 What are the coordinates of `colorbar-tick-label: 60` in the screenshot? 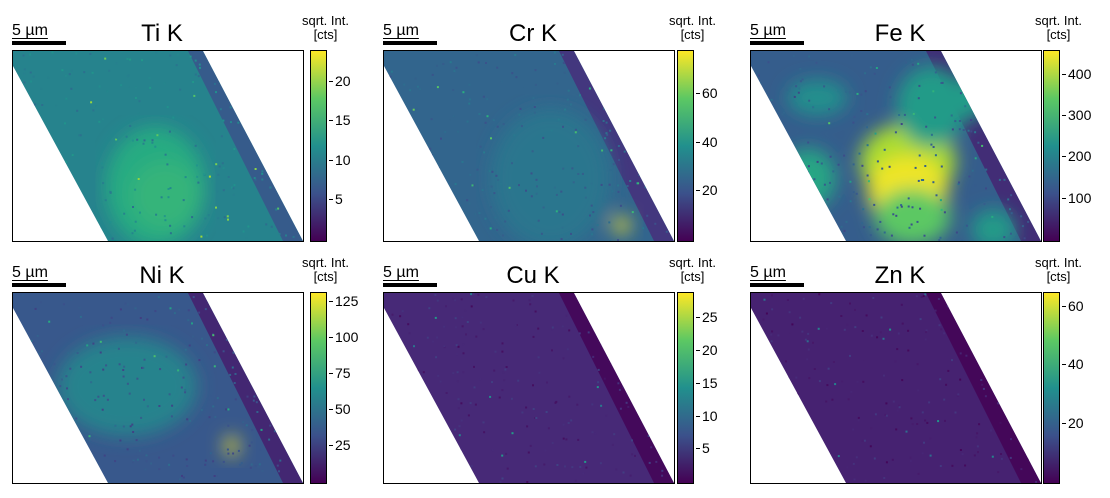 It's located at (710, 93).